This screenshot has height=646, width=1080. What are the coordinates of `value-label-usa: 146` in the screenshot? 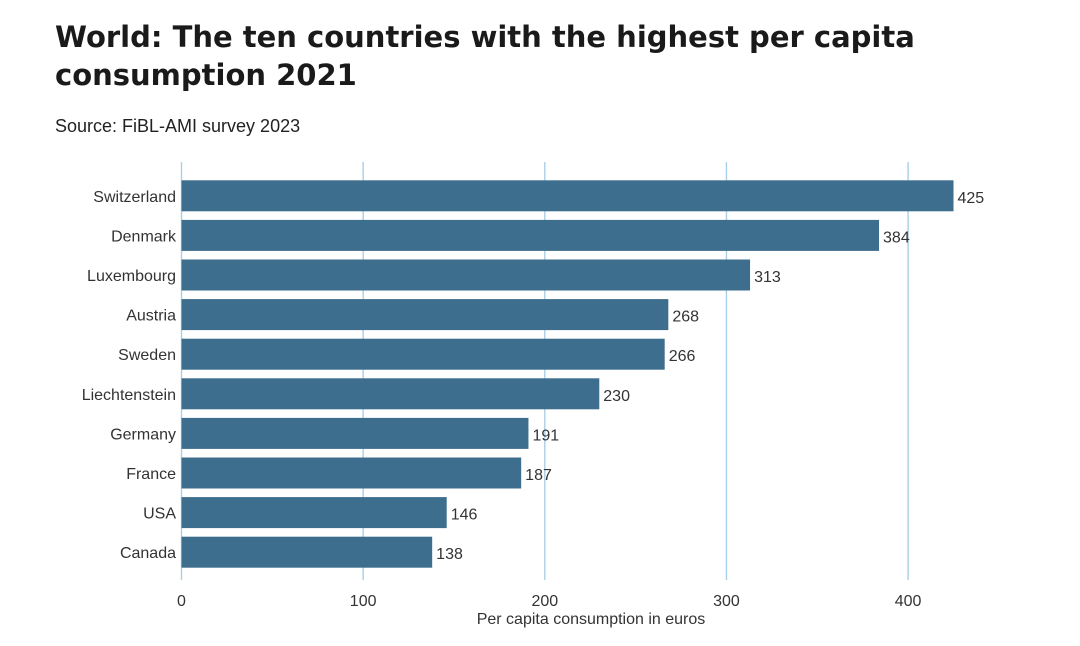 It's located at (464, 515).